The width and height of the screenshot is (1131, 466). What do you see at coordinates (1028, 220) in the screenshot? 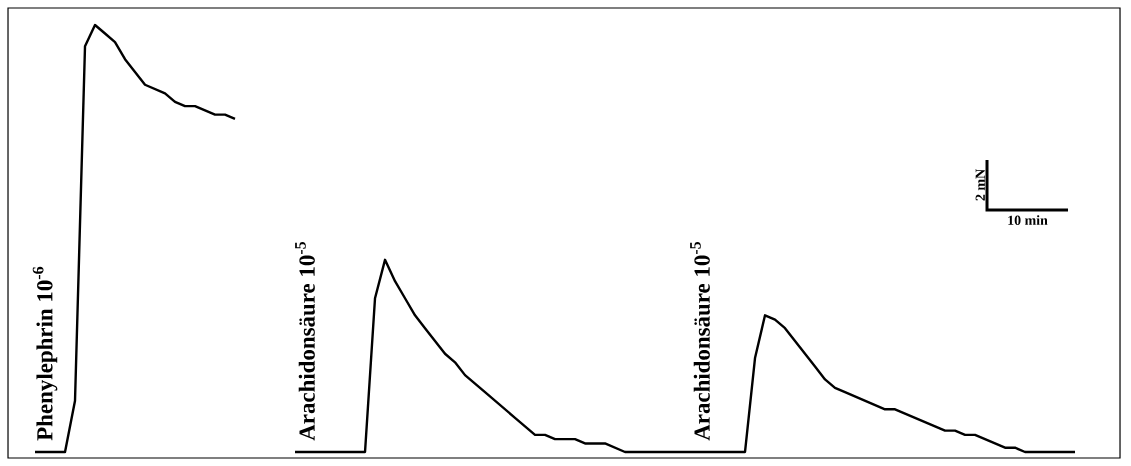
I see `annotation: 10 min` at bounding box center [1028, 220].